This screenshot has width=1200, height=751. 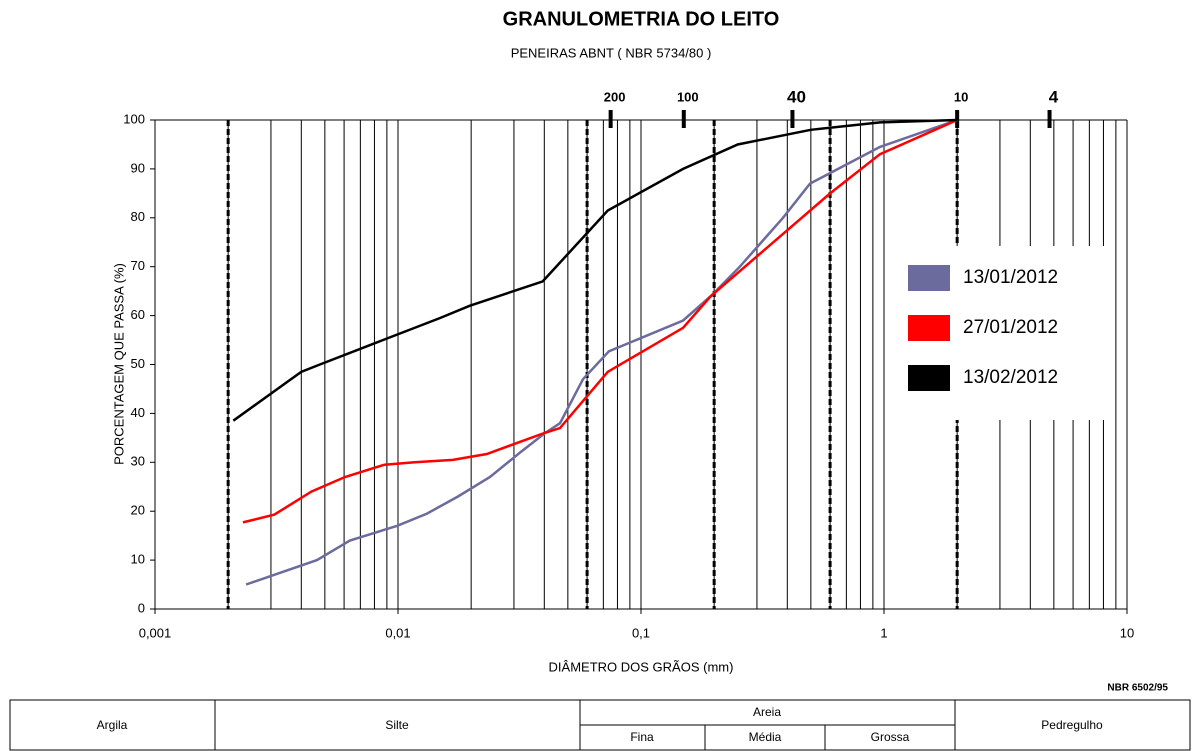 I want to click on legend-label: 27/01/2012, so click(x=1010, y=327).